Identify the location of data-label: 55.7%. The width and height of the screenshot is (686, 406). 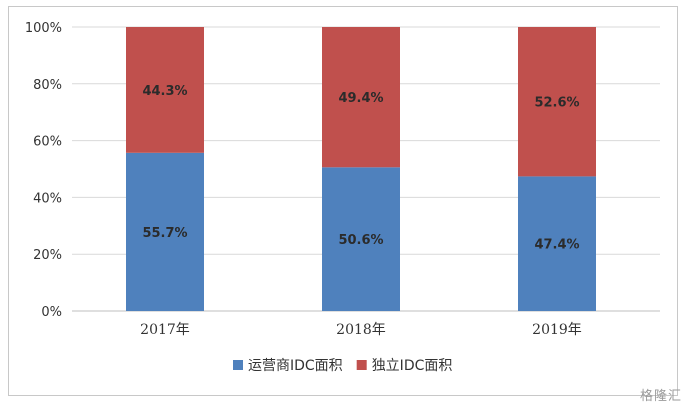
(164, 233).